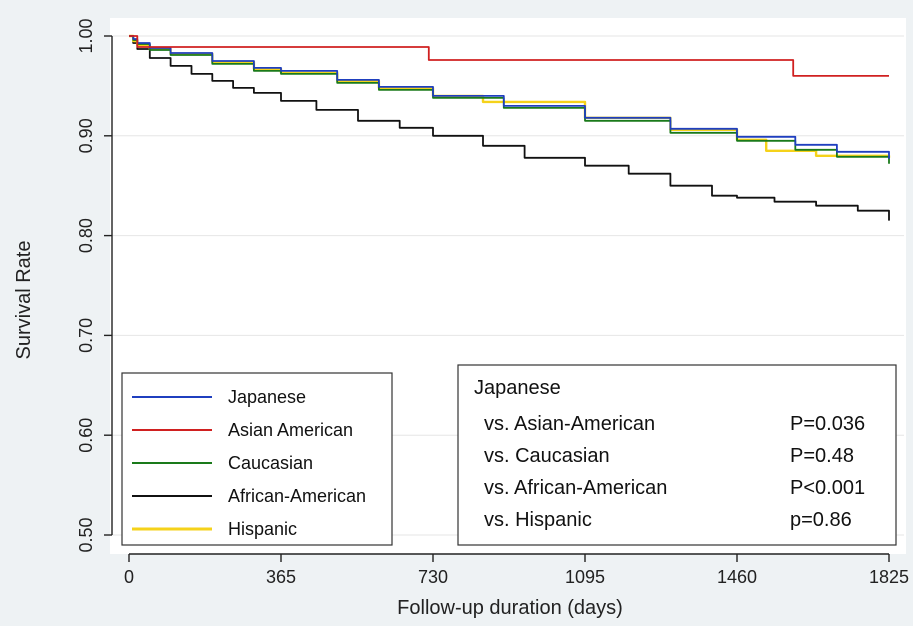 This screenshot has height=626, width=913. What do you see at coordinates (509, 56) in the screenshot?
I see `series-line-asian-american` at bounding box center [509, 56].